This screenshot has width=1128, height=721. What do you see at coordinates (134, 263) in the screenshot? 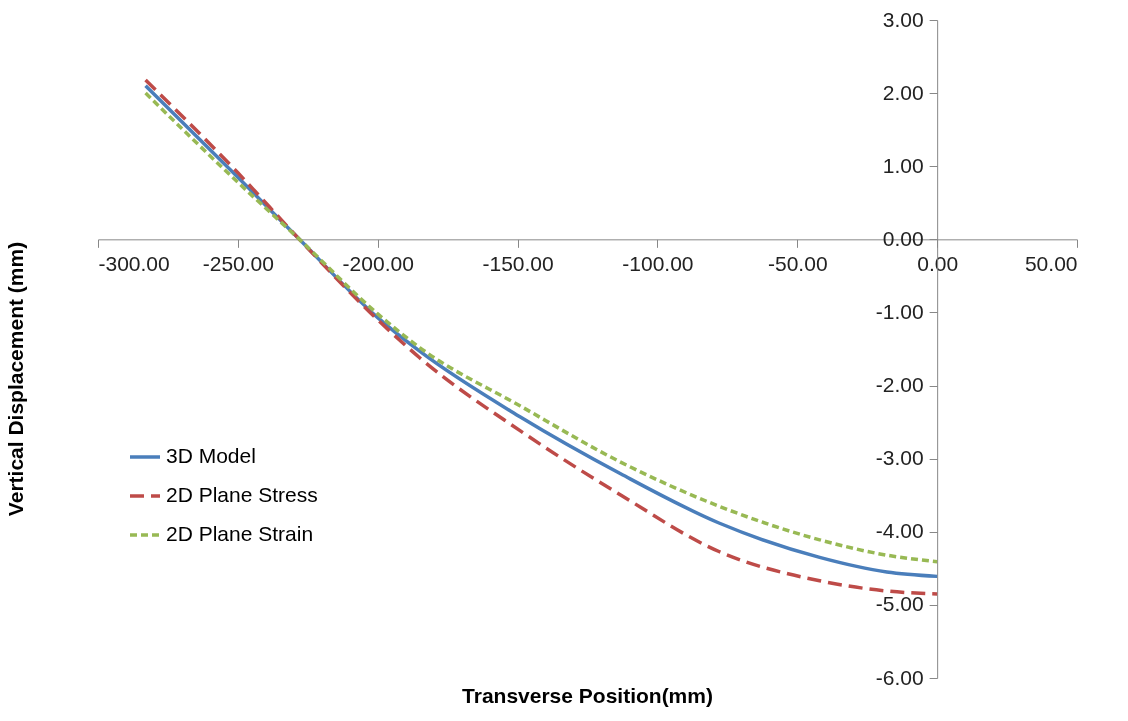
I see `x-tick-label: -300.00` at bounding box center [134, 263].